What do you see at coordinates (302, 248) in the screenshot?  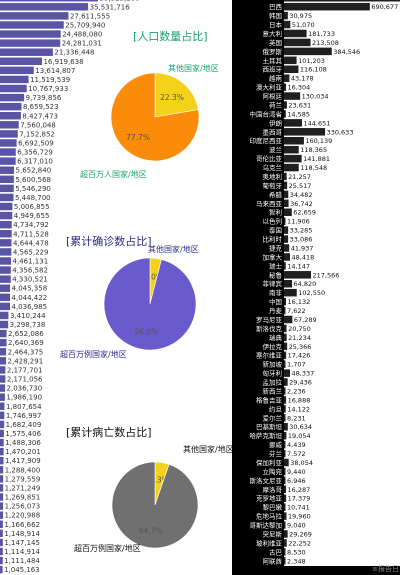 I see `deaths-bar-value-label: 41,937` at bounding box center [302, 248].